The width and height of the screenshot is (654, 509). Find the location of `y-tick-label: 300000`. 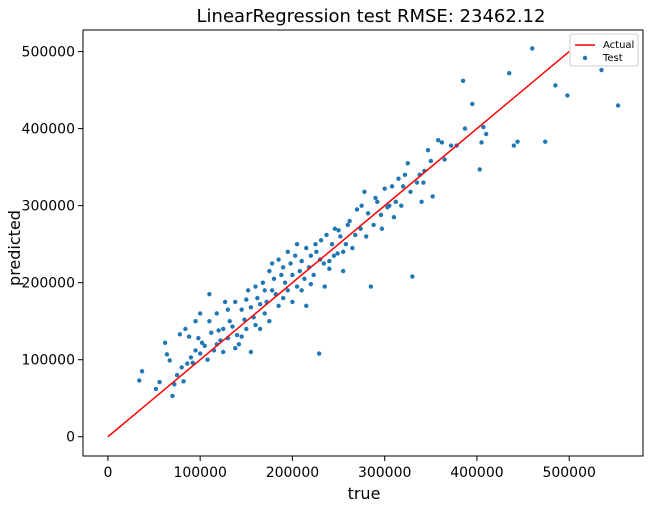

y-tick-label: 300000 is located at coordinates (48, 207).